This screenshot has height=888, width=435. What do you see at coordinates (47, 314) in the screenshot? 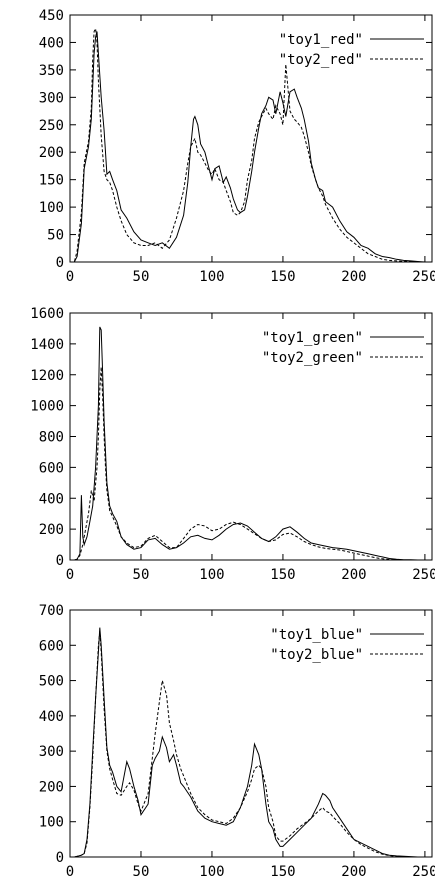
I see `y-tick-label: 1600` at bounding box center [47, 314].